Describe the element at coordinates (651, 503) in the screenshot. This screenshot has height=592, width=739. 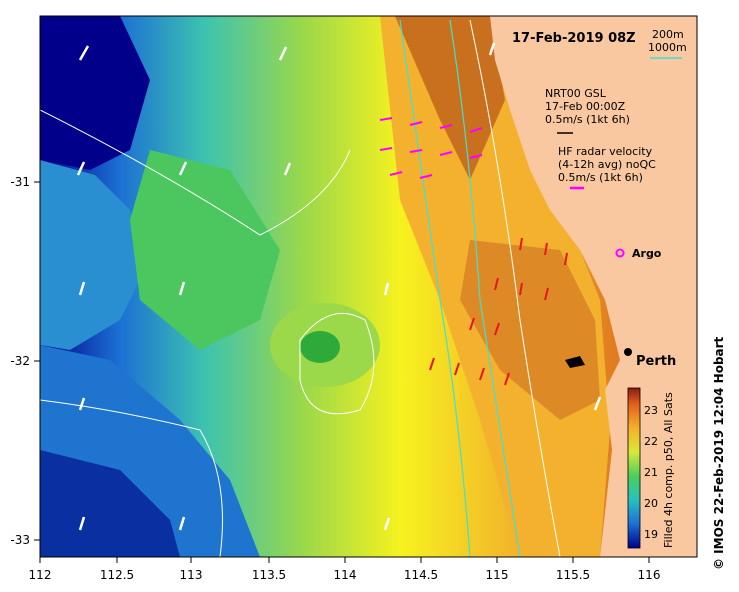
I see `colorbar-tick-20: 20` at that location.